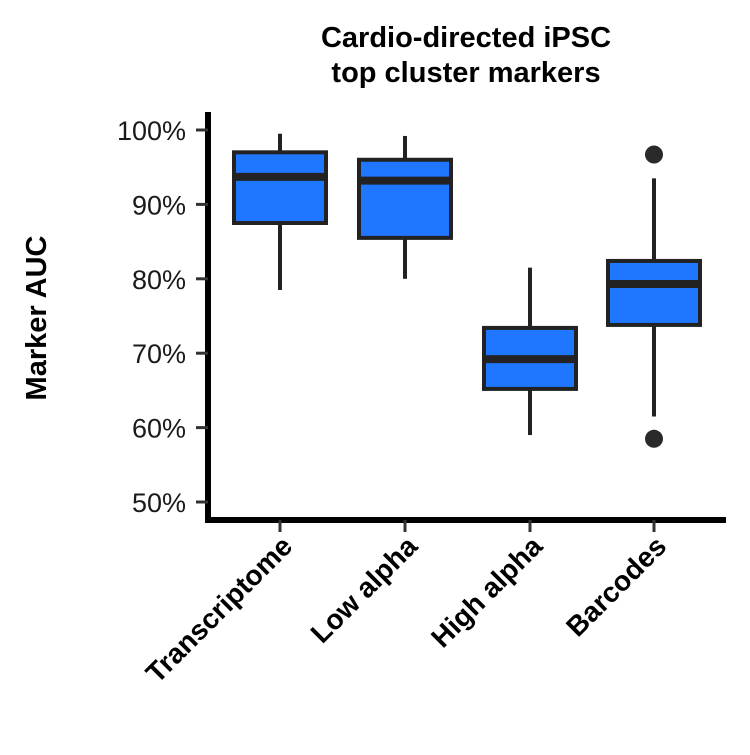  I want to click on chart-title-line: top cluster markers, so click(465, 73).